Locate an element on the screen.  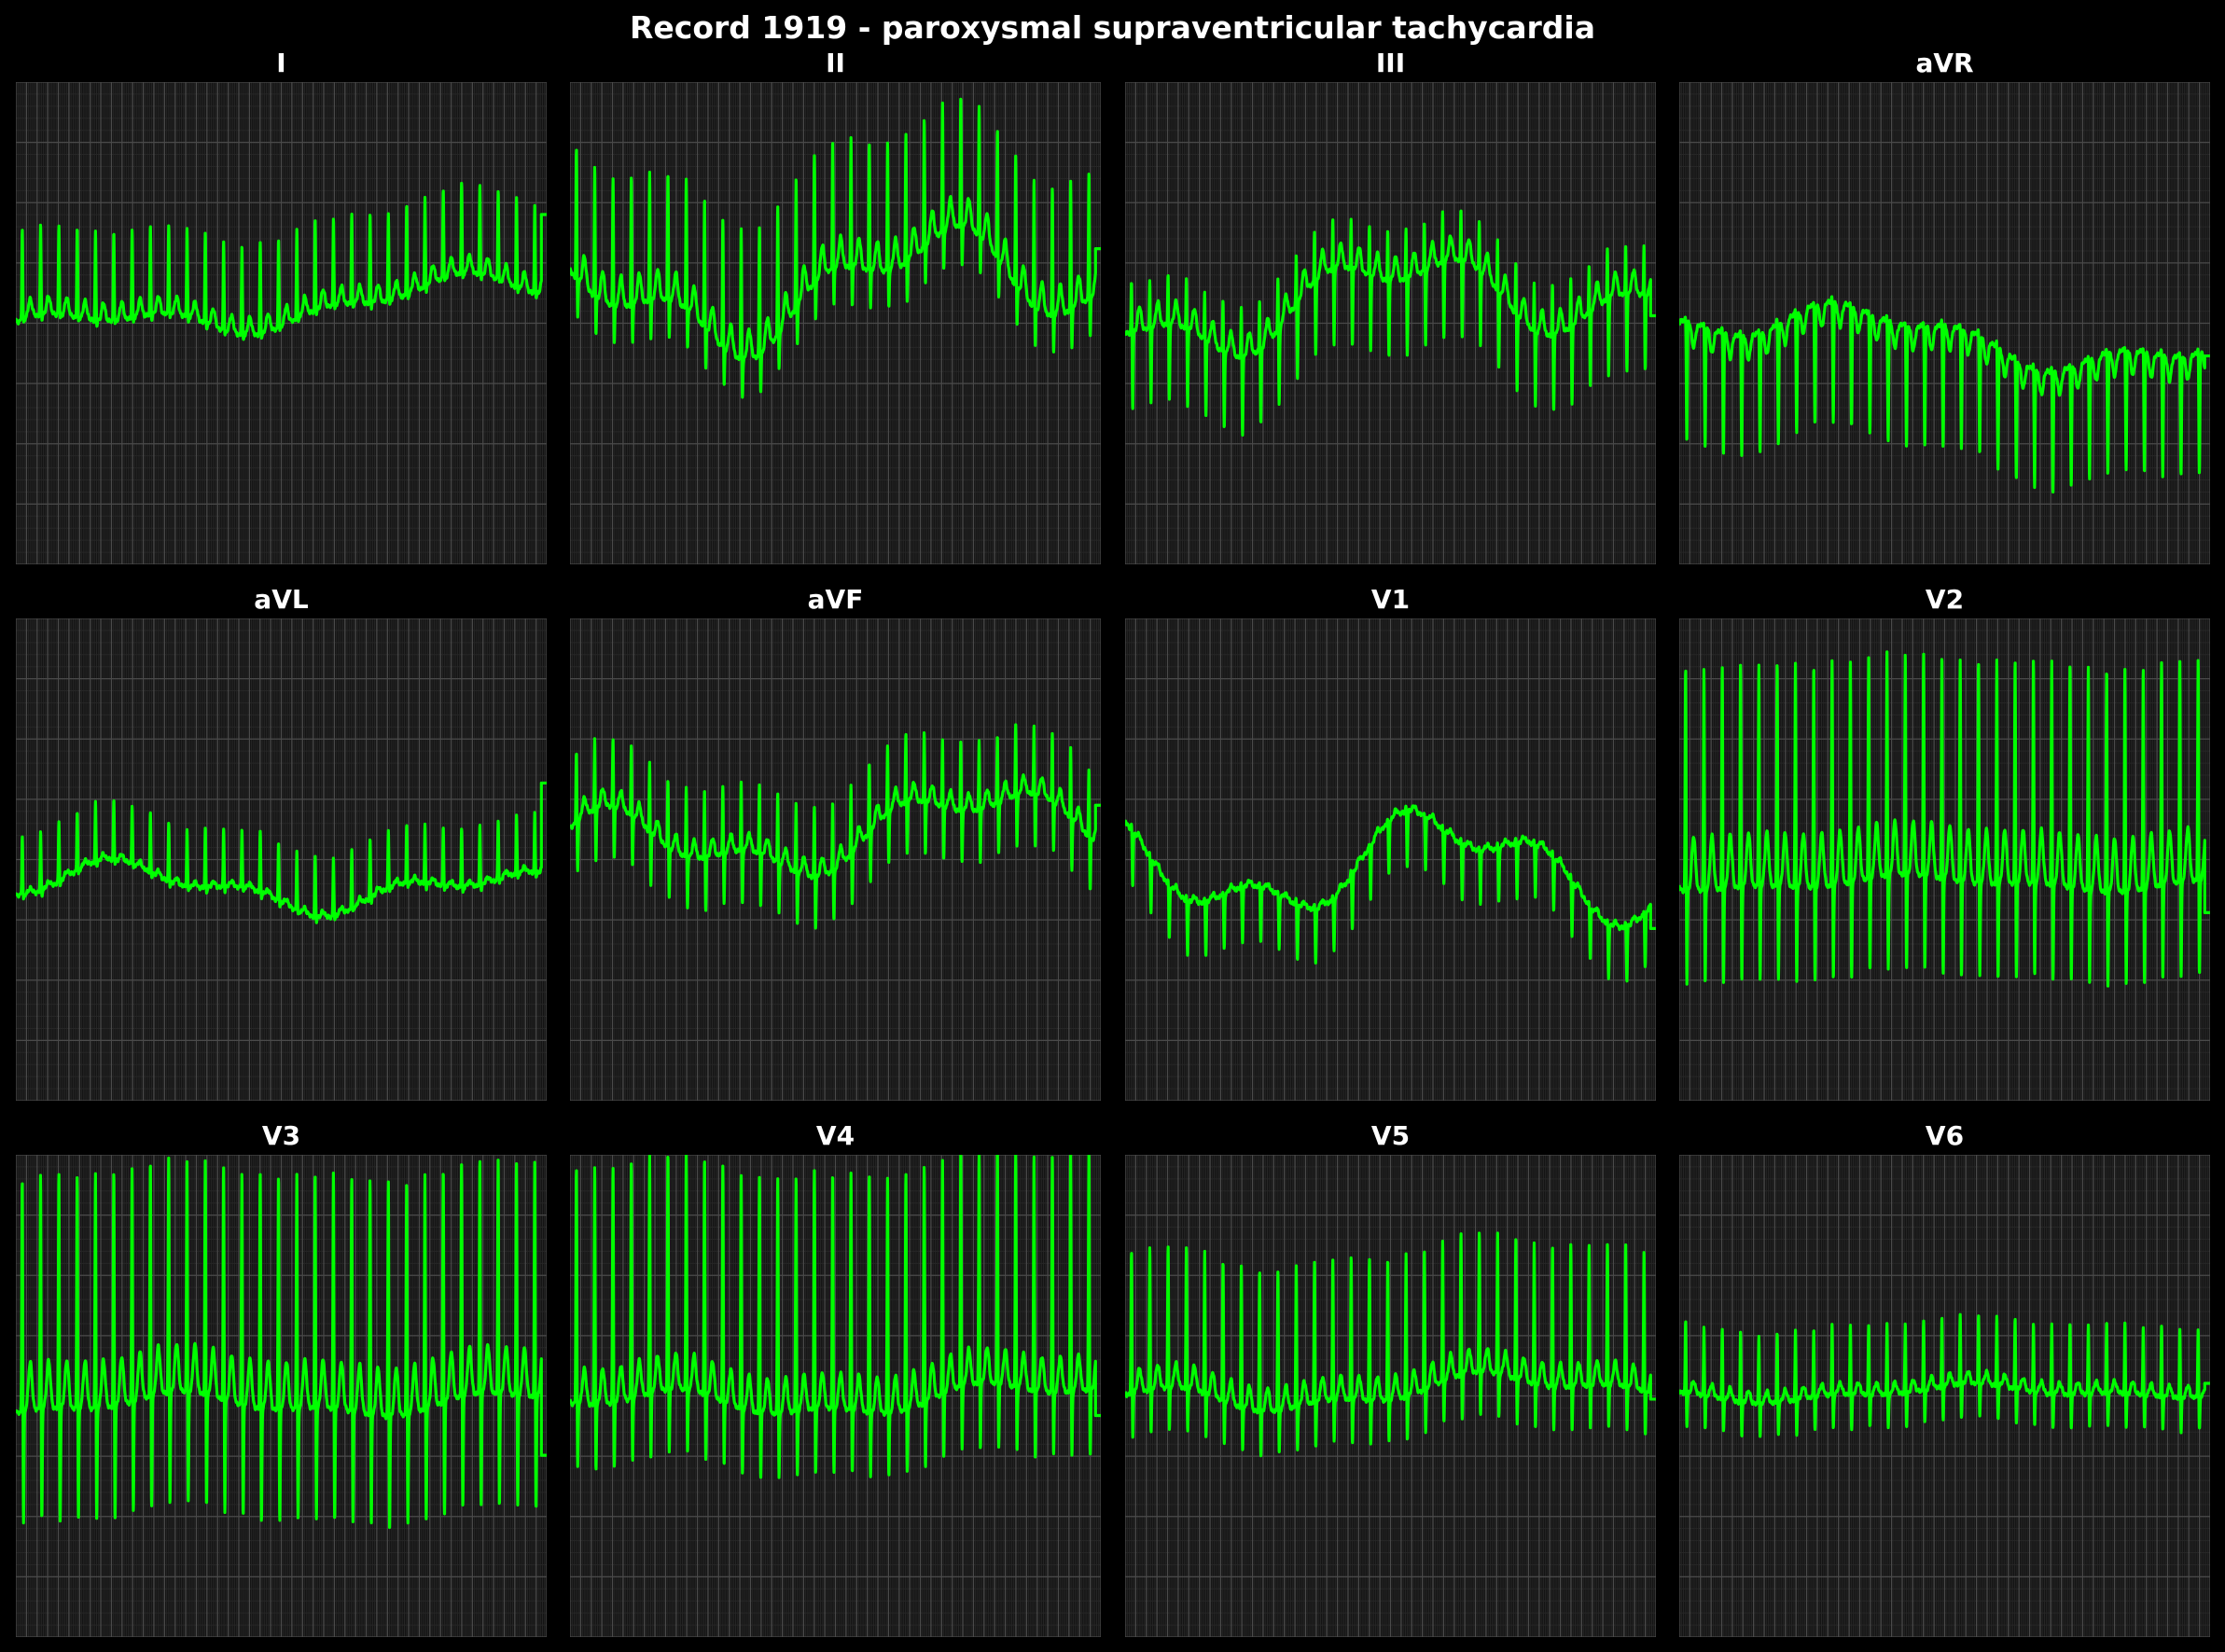
ecg-trace-v1 is located at coordinates (1390, 894).